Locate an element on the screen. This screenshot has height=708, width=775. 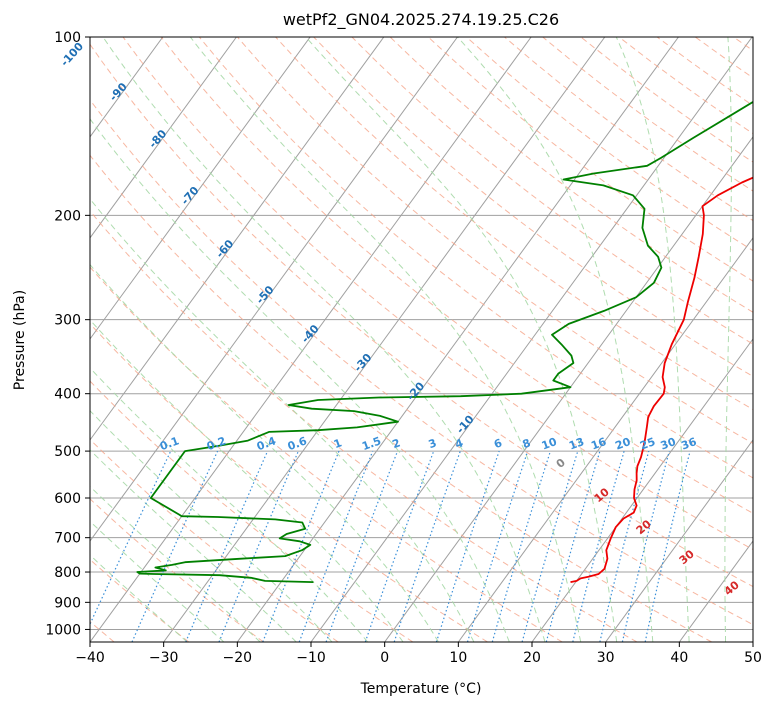
dry-adiabat-label: -30 is located at coordinates (362, 363).